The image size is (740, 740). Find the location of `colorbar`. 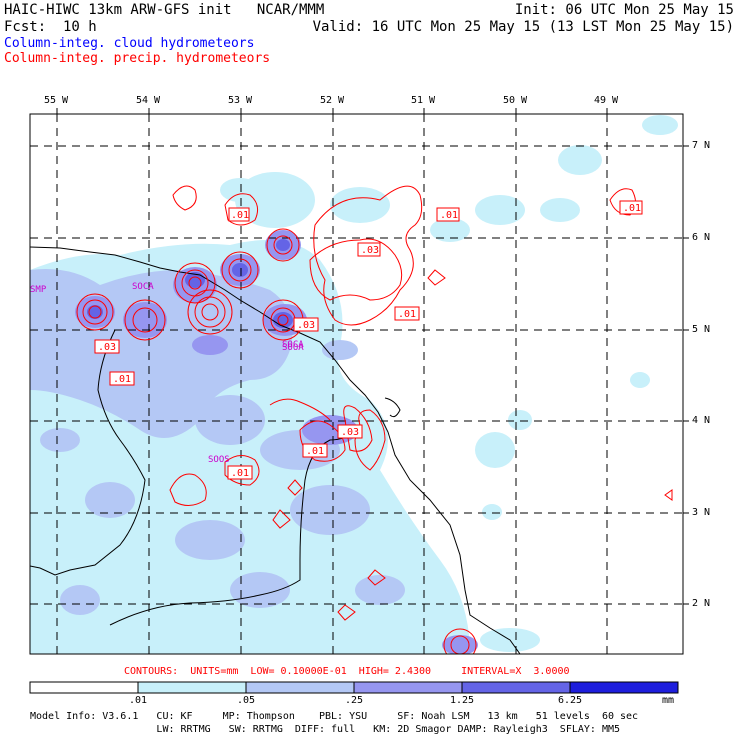

colorbar is located at coordinates (354, 687).